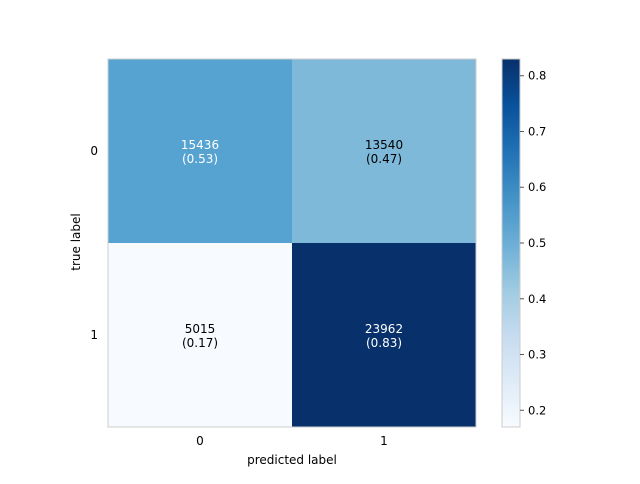  Describe the element at coordinates (200, 441) in the screenshot. I see `x-tick-label-0: 0` at that location.